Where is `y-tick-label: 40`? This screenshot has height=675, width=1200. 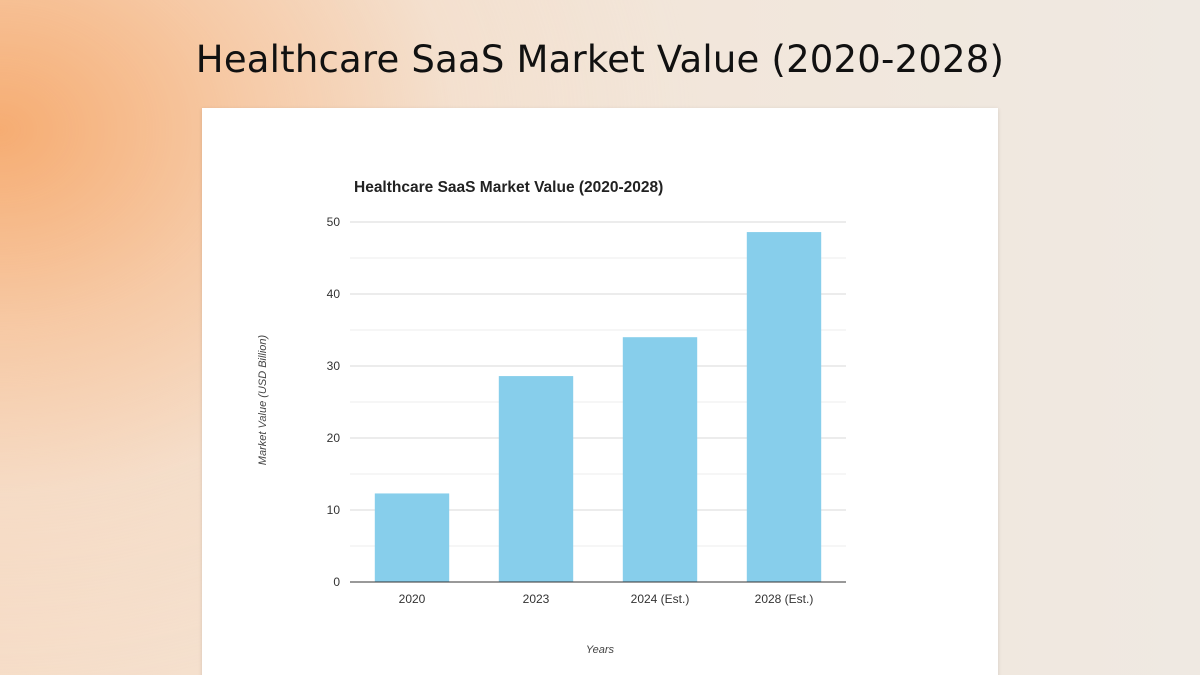
y-tick-label: 40 is located at coordinates (334, 294).